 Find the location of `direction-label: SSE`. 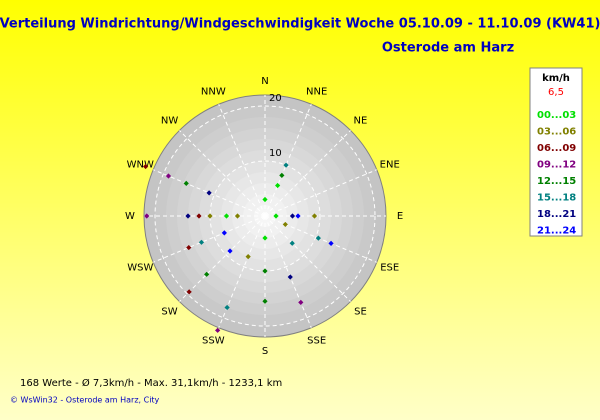

direction-label: SSE is located at coordinates (316, 341).